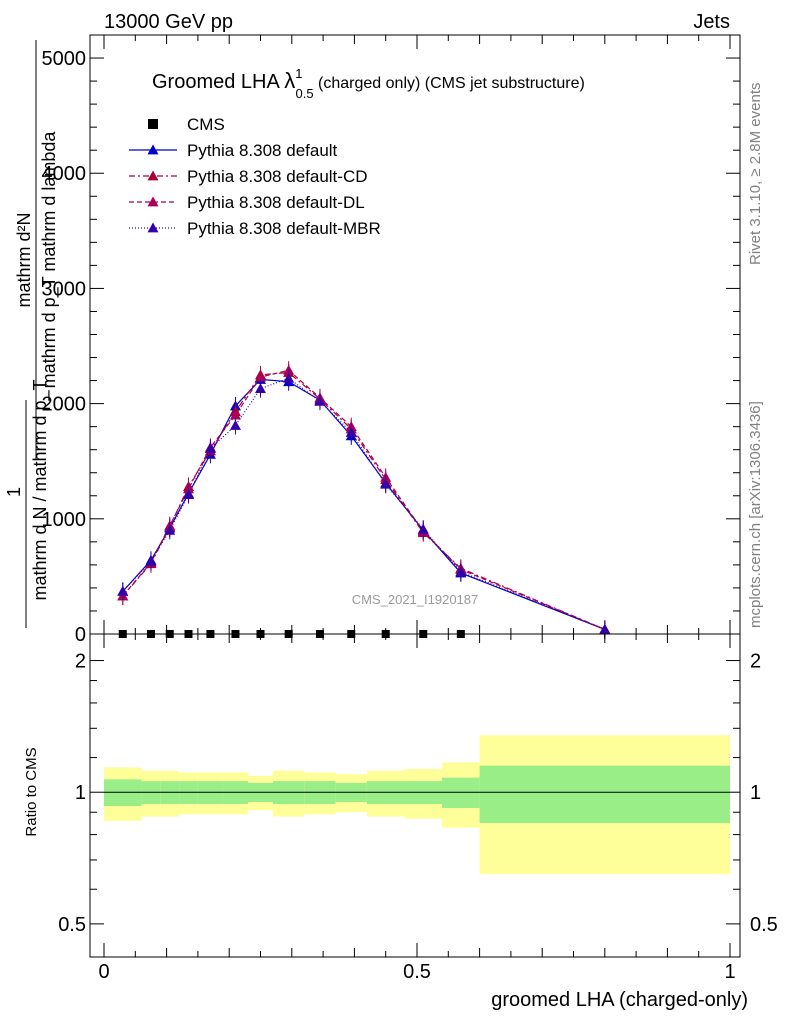 Image resolution: width=786 pixels, height=1024 pixels. I want to click on svg-text: mathrm d²N, so click(24, 259).